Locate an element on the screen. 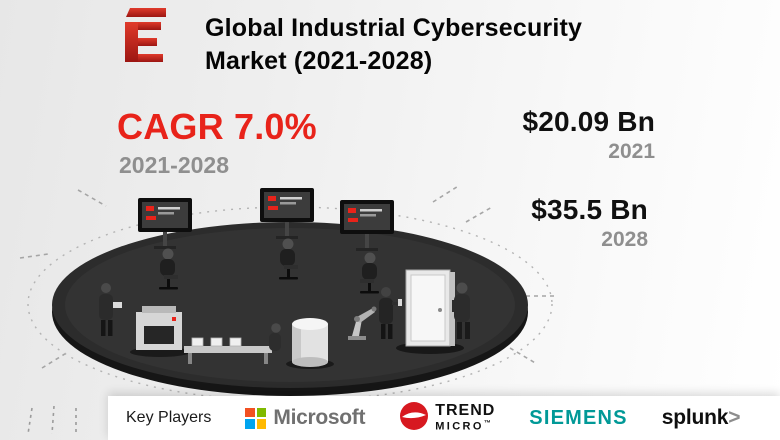 The image size is (780, 440). person-at-door is located at coordinates (461, 310).